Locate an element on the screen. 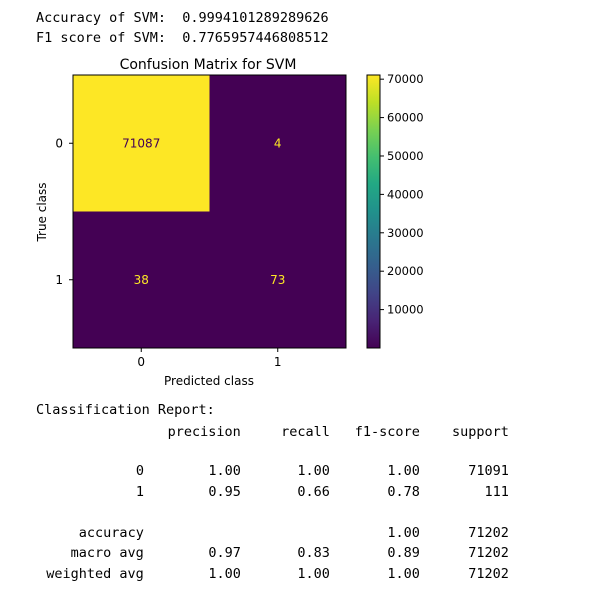  cell-value-label: 38 is located at coordinates (141, 280).